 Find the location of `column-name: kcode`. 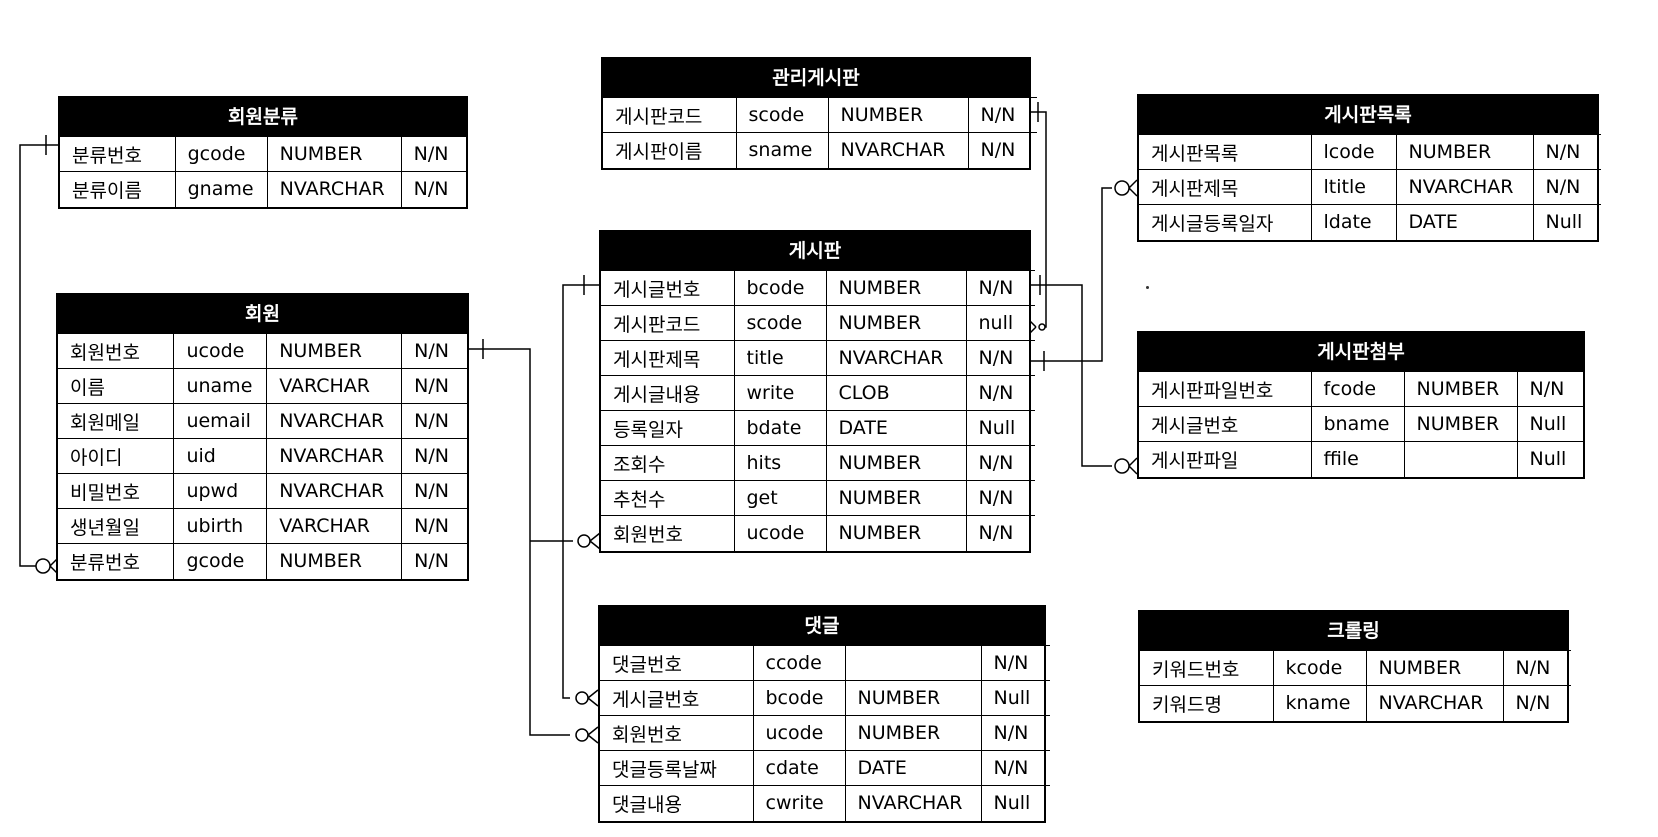

column-name: kcode is located at coordinates (1319, 668).